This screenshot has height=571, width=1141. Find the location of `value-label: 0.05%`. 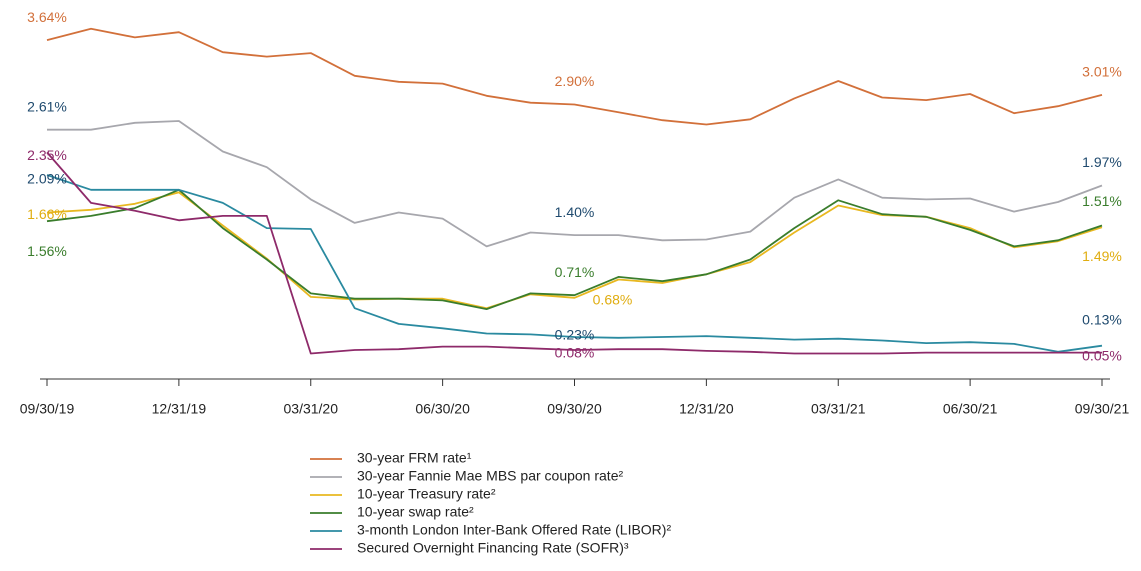

value-label: 0.05% is located at coordinates (1102, 355).